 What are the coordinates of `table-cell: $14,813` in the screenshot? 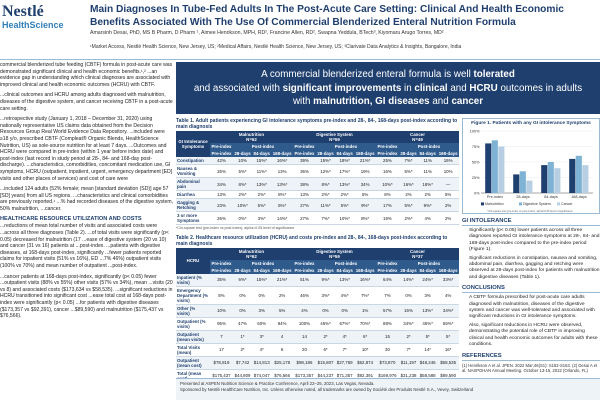 It's located at (262, 363).